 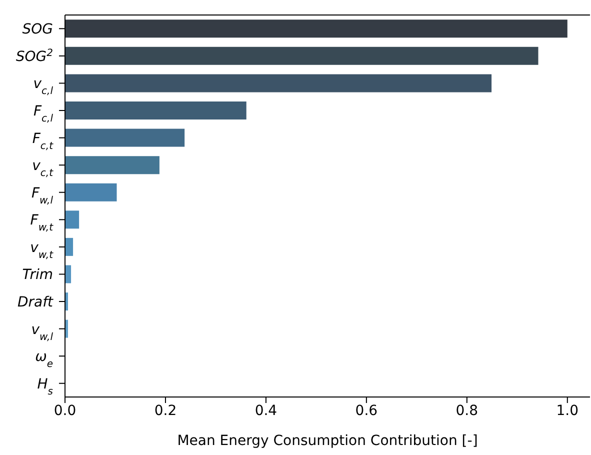 What do you see at coordinates (42, 332) in the screenshot?
I see `y-tick-label: v$_{w,l}$` at bounding box center [42, 332].